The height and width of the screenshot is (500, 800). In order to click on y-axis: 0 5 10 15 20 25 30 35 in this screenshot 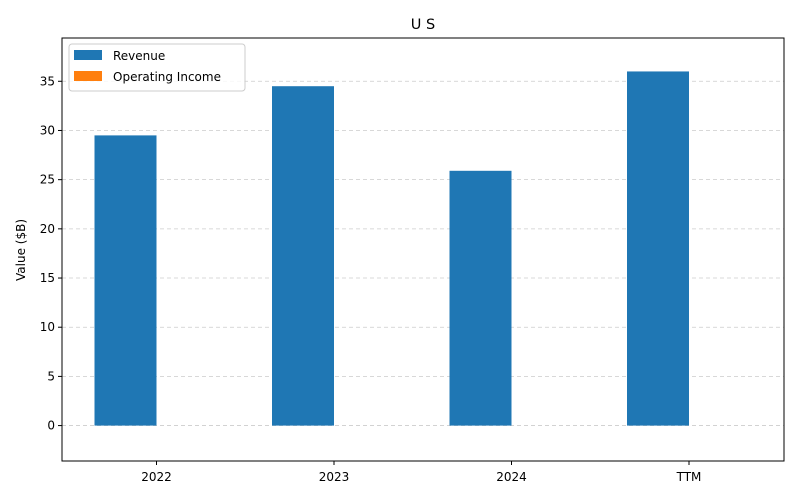, I will do `click(51, 253)`.